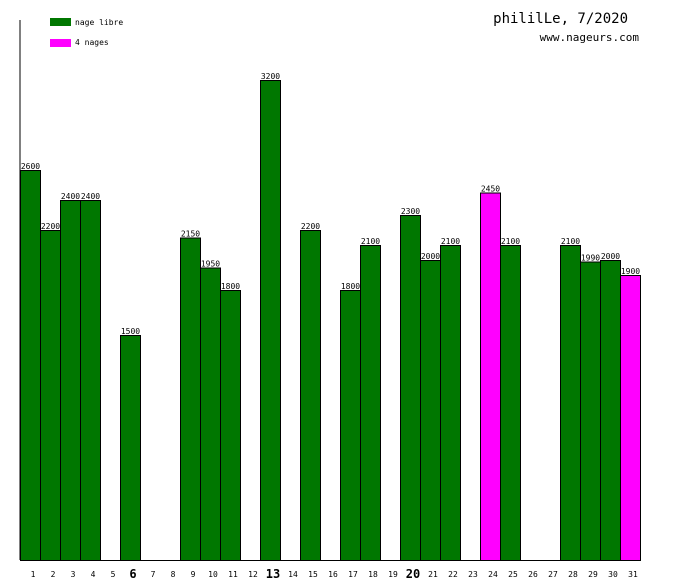  Describe the element at coordinates (590, 258) in the screenshot. I see `value-label-day-29: 1990` at that location.